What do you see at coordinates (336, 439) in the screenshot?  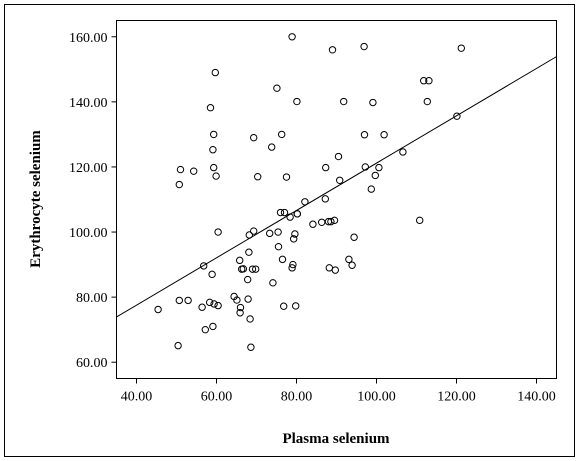 I see `x-axis-label: Plasma selenium` at bounding box center [336, 439].